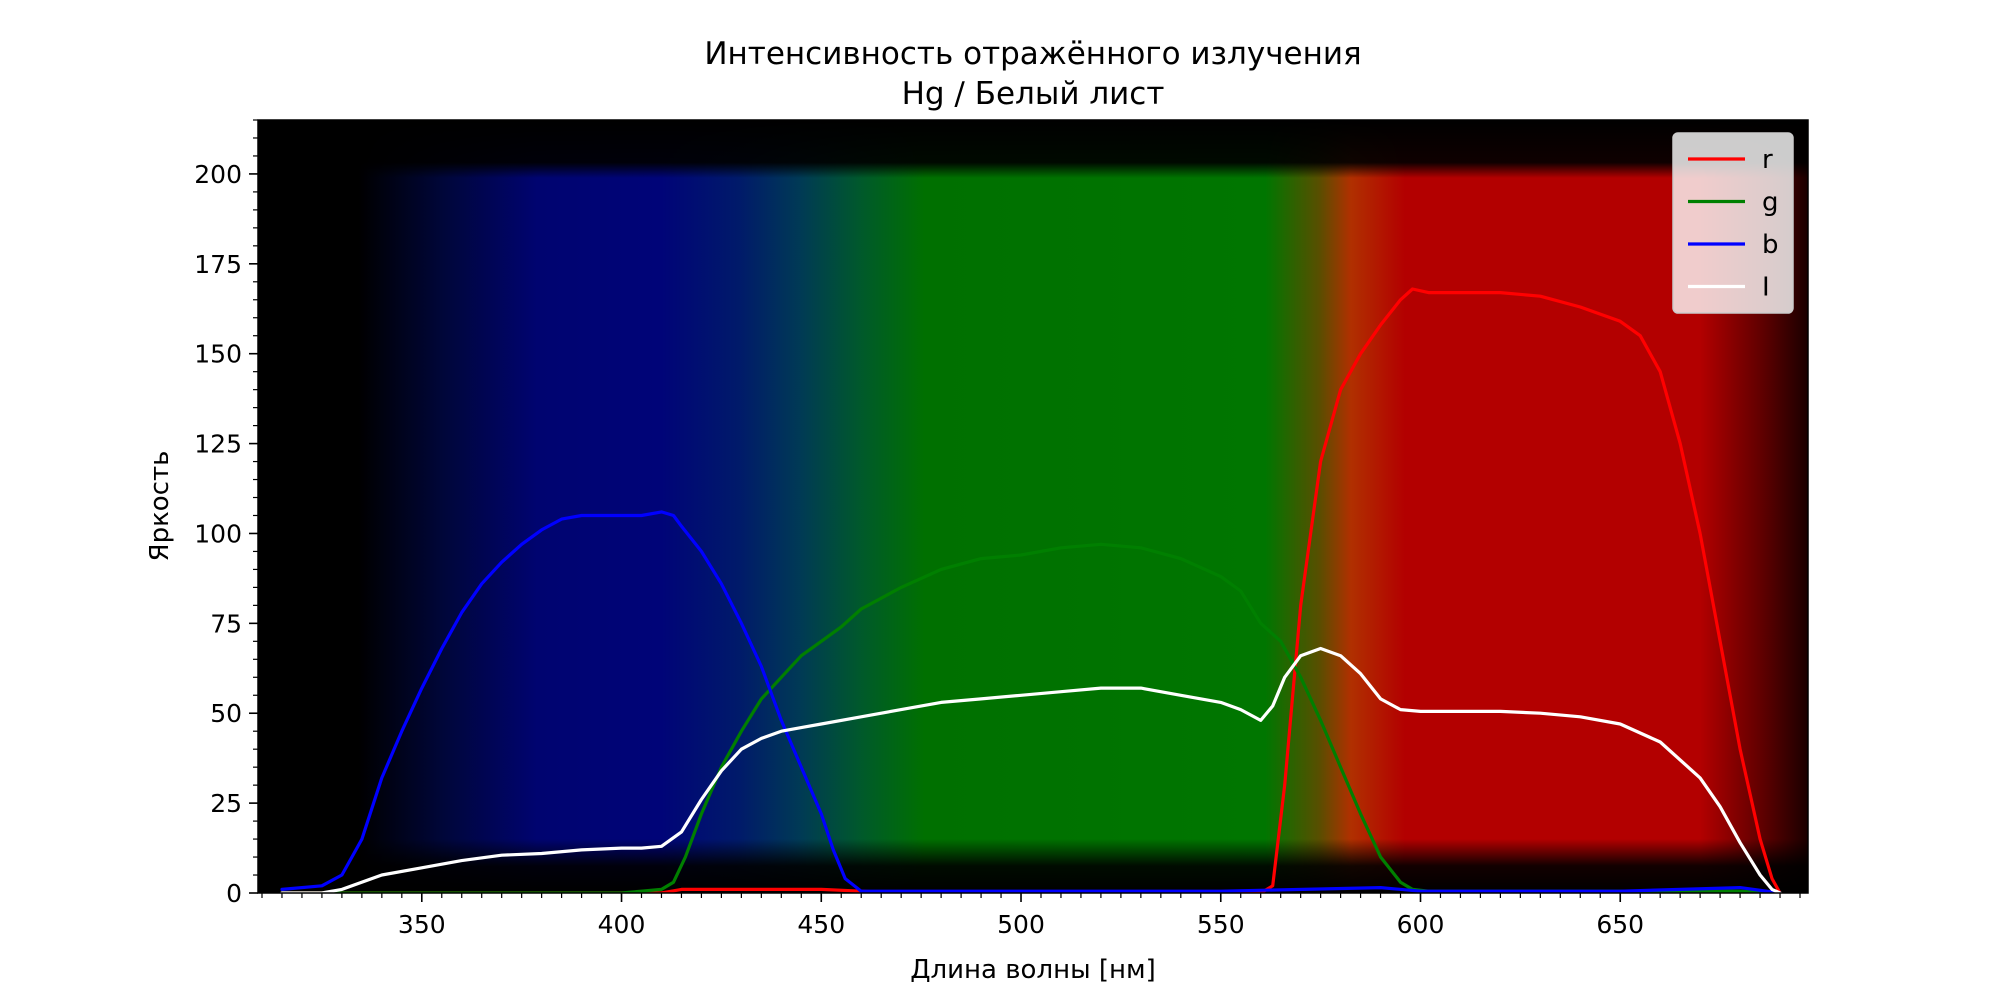  What do you see at coordinates (1733, 245) in the screenshot?
I see `legend-item-b: b` at bounding box center [1733, 245].